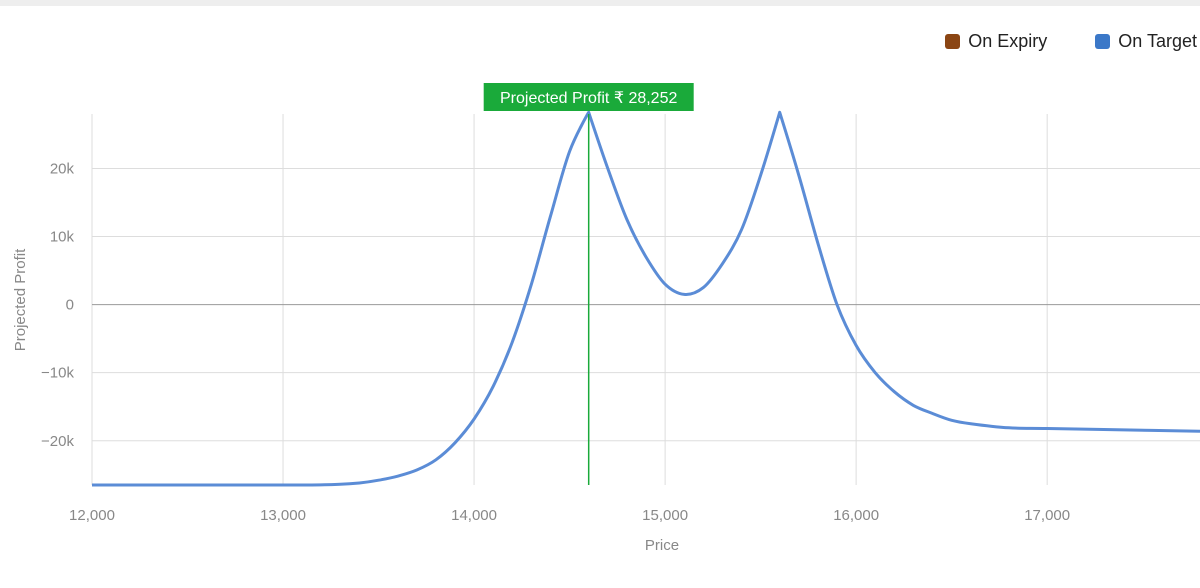 The image size is (1200, 588). What do you see at coordinates (1157, 40) in the screenshot?
I see `legend-label-on-target: On Target` at bounding box center [1157, 40].